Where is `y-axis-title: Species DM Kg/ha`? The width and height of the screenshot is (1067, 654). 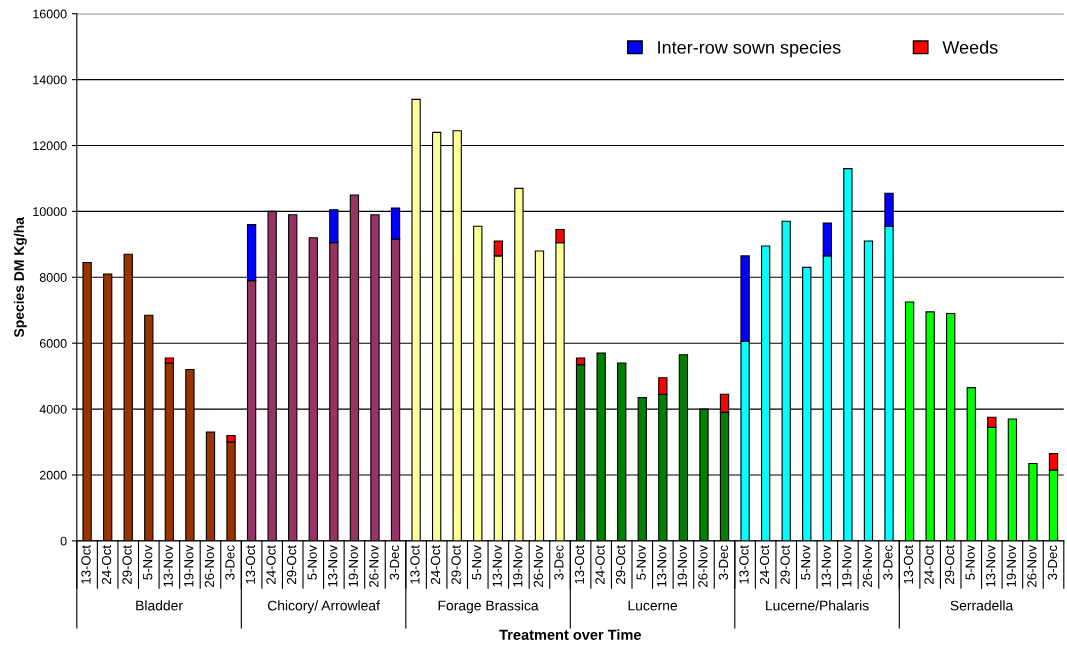 y-axis-title: Species DM Kg/ha is located at coordinates (20, 277).